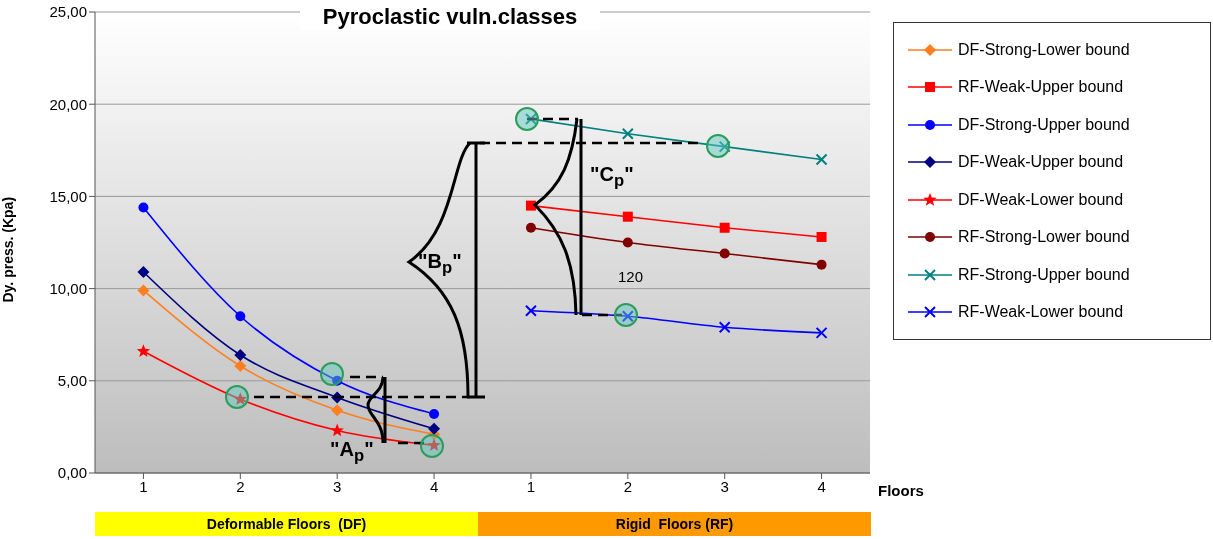 The width and height of the screenshot is (1213, 539). What do you see at coordinates (72, 381) in the screenshot?
I see `y-tick-label: 5,00` at bounding box center [72, 381].